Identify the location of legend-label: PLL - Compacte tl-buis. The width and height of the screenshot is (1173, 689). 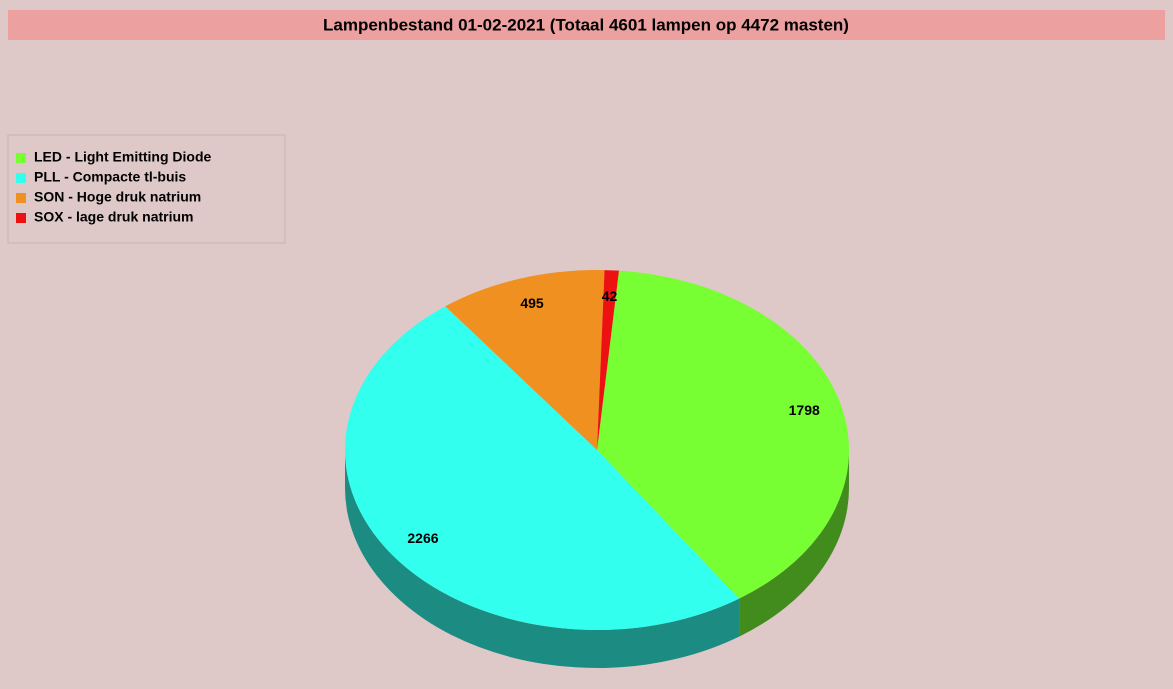
(110, 177).